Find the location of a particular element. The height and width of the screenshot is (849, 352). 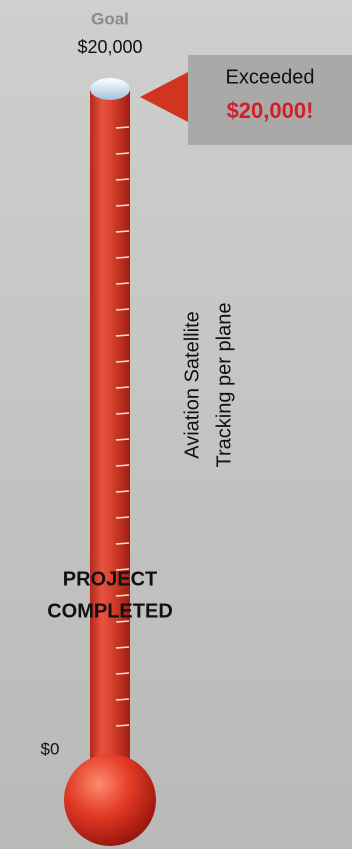

project-name-line: Aviation Satellite is located at coordinates (192, 385).